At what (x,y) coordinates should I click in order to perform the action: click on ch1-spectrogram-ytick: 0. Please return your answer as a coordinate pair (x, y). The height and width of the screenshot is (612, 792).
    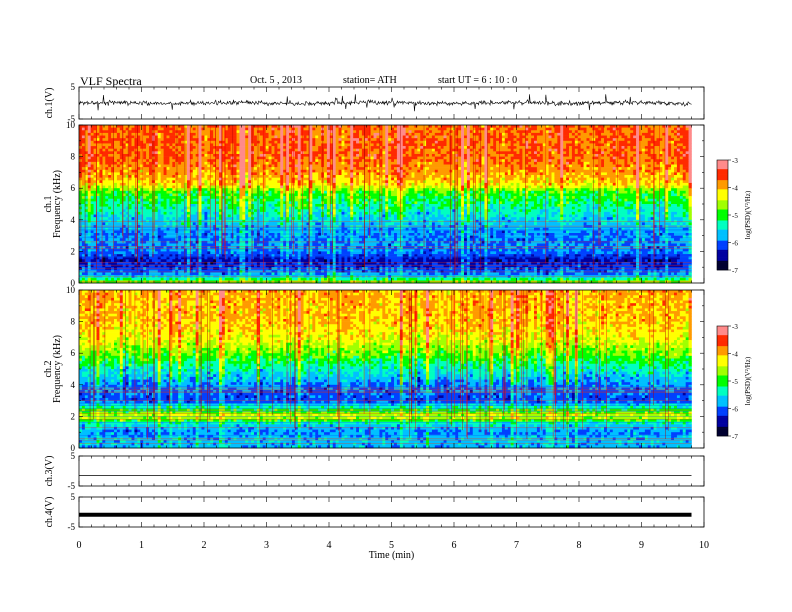
    Looking at the image, I should click on (73, 283).